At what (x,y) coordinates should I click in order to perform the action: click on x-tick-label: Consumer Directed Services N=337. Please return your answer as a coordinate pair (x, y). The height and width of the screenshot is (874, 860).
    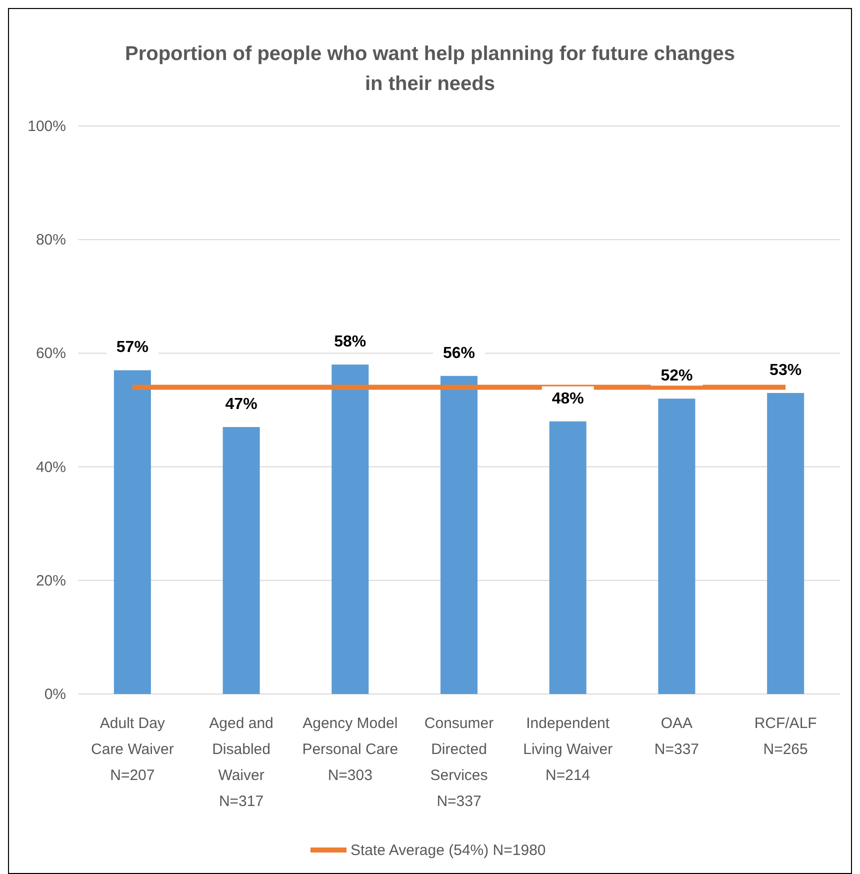
    Looking at the image, I should click on (459, 762).